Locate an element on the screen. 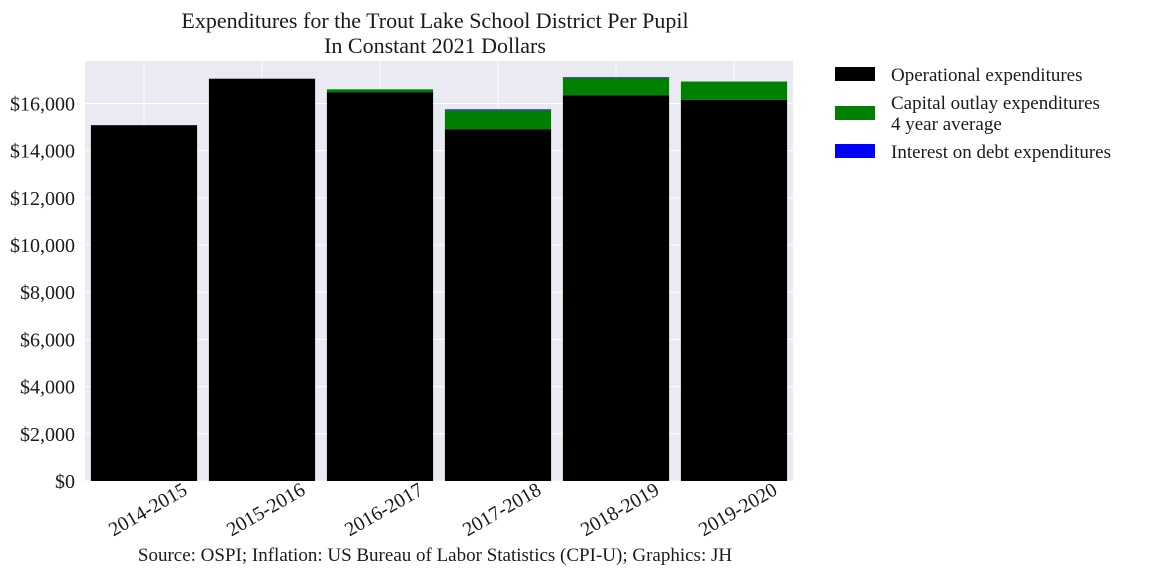 The width and height of the screenshot is (1152, 581). y-tick-label: $6,000 is located at coordinates (47, 340).